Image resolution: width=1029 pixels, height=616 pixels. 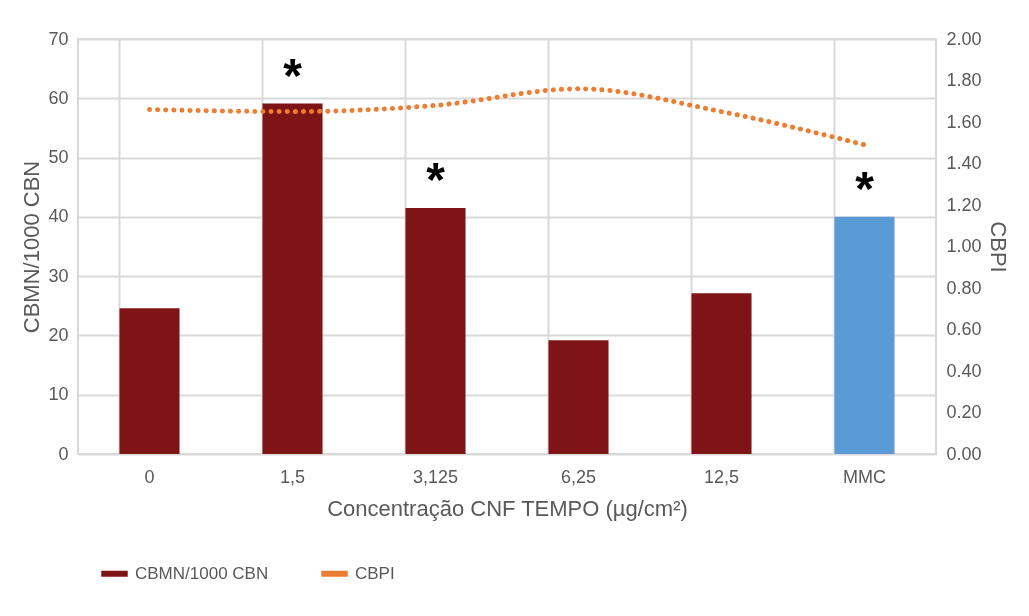 I want to click on y-tick-label: 70, so click(x=58, y=38).